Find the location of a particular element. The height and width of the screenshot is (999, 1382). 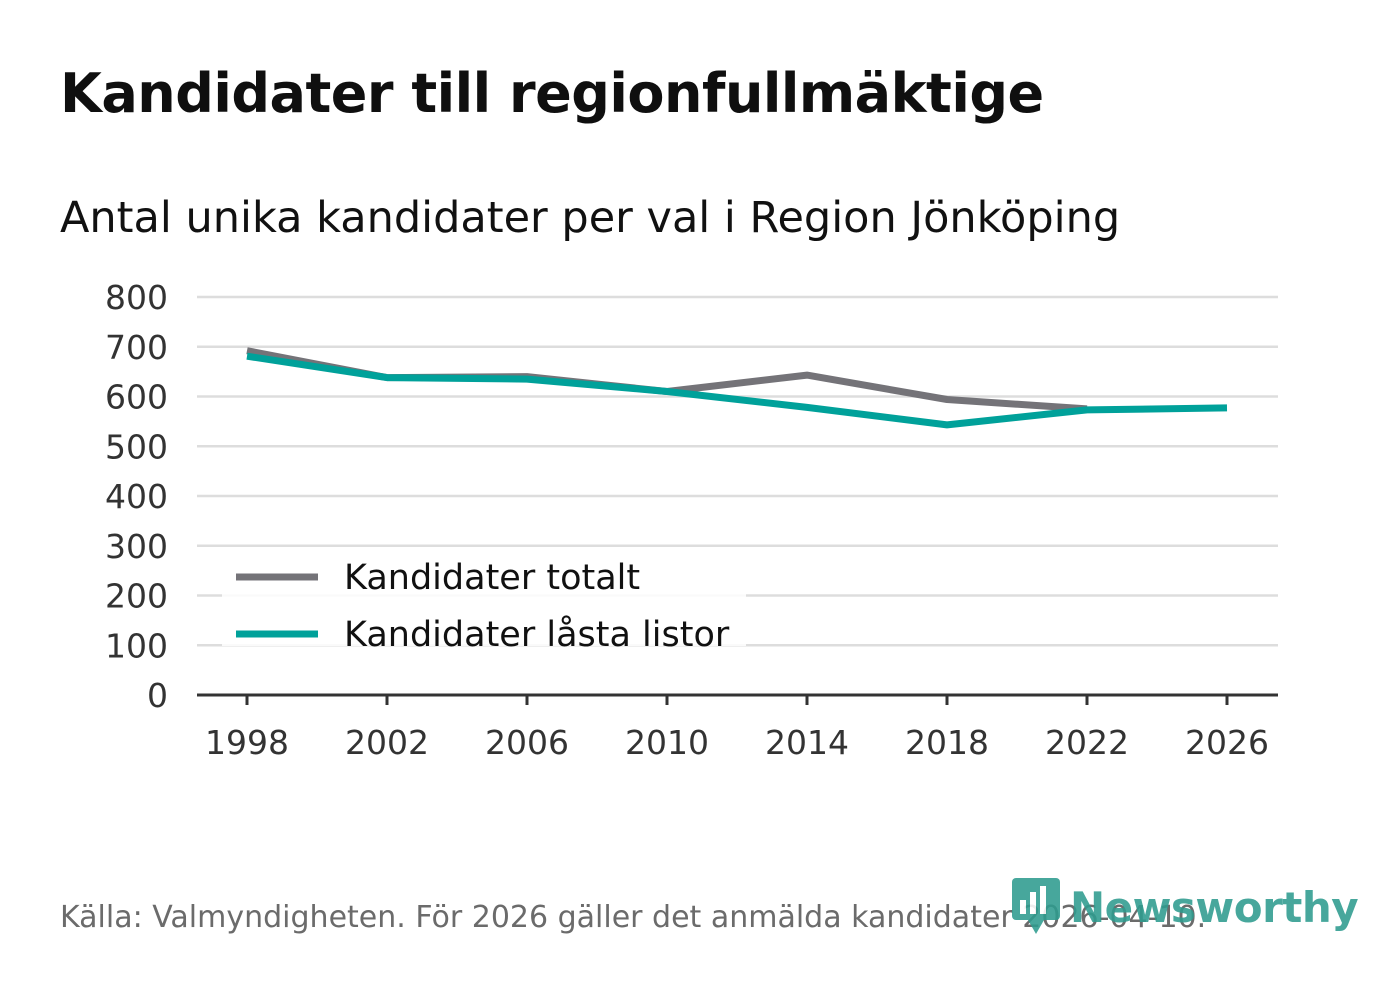

x-tick-label: 1998 is located at coordinates (247, 742).